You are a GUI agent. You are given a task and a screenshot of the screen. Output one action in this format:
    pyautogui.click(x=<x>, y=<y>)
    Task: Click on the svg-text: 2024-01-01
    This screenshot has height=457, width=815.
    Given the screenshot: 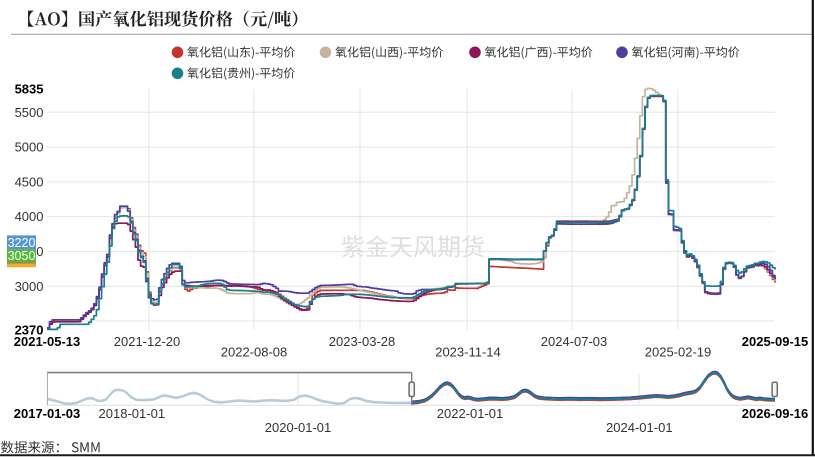 What is the action you would take?
    pyautogui.click(x=639, y=427)
    